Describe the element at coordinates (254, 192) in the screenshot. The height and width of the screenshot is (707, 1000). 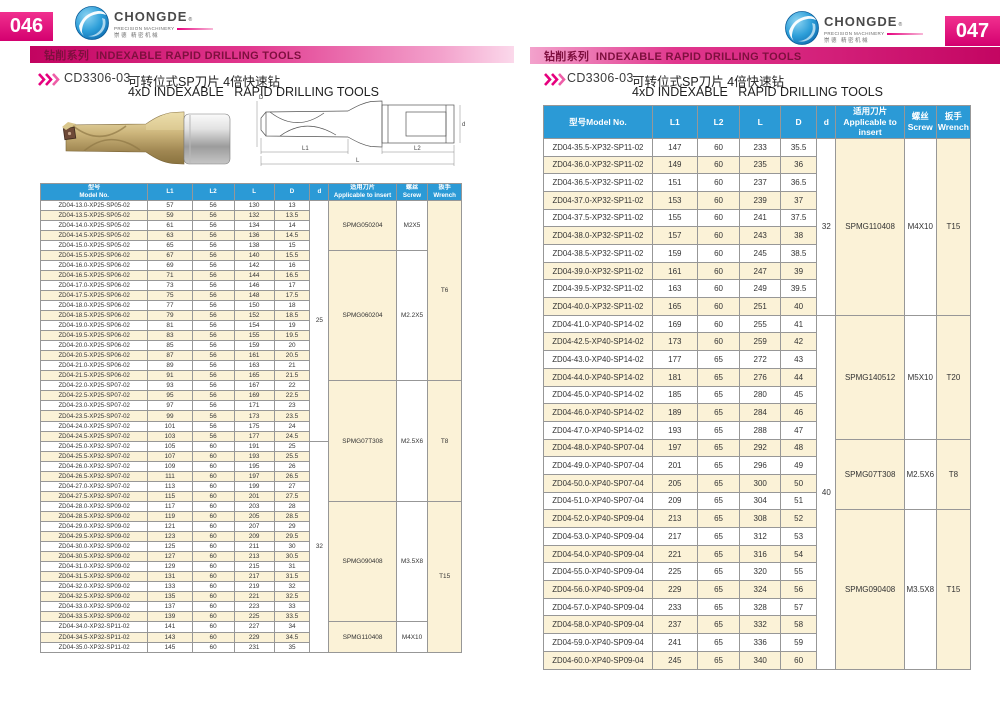
I see `column-header: L` at that location.